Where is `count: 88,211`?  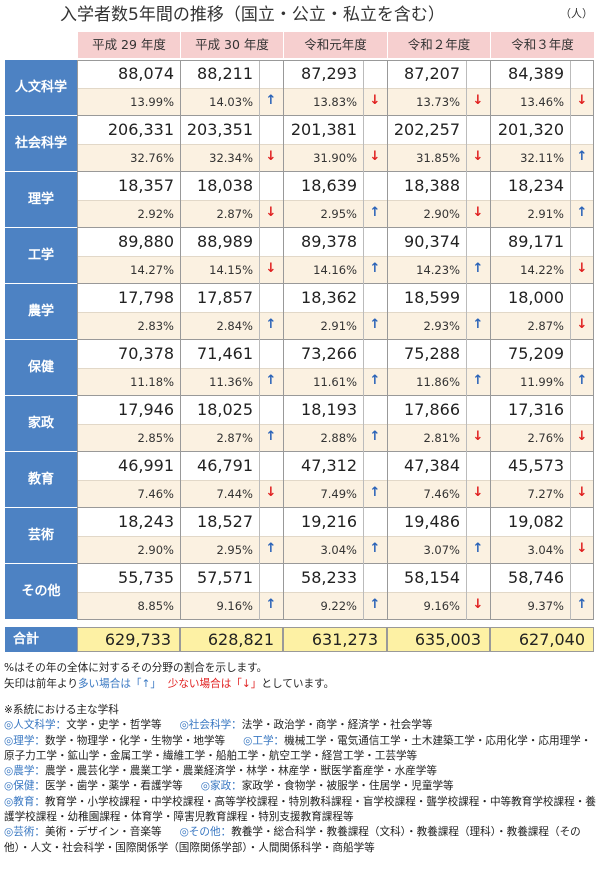
count: 88,211 is located at coordinates (225, 73).